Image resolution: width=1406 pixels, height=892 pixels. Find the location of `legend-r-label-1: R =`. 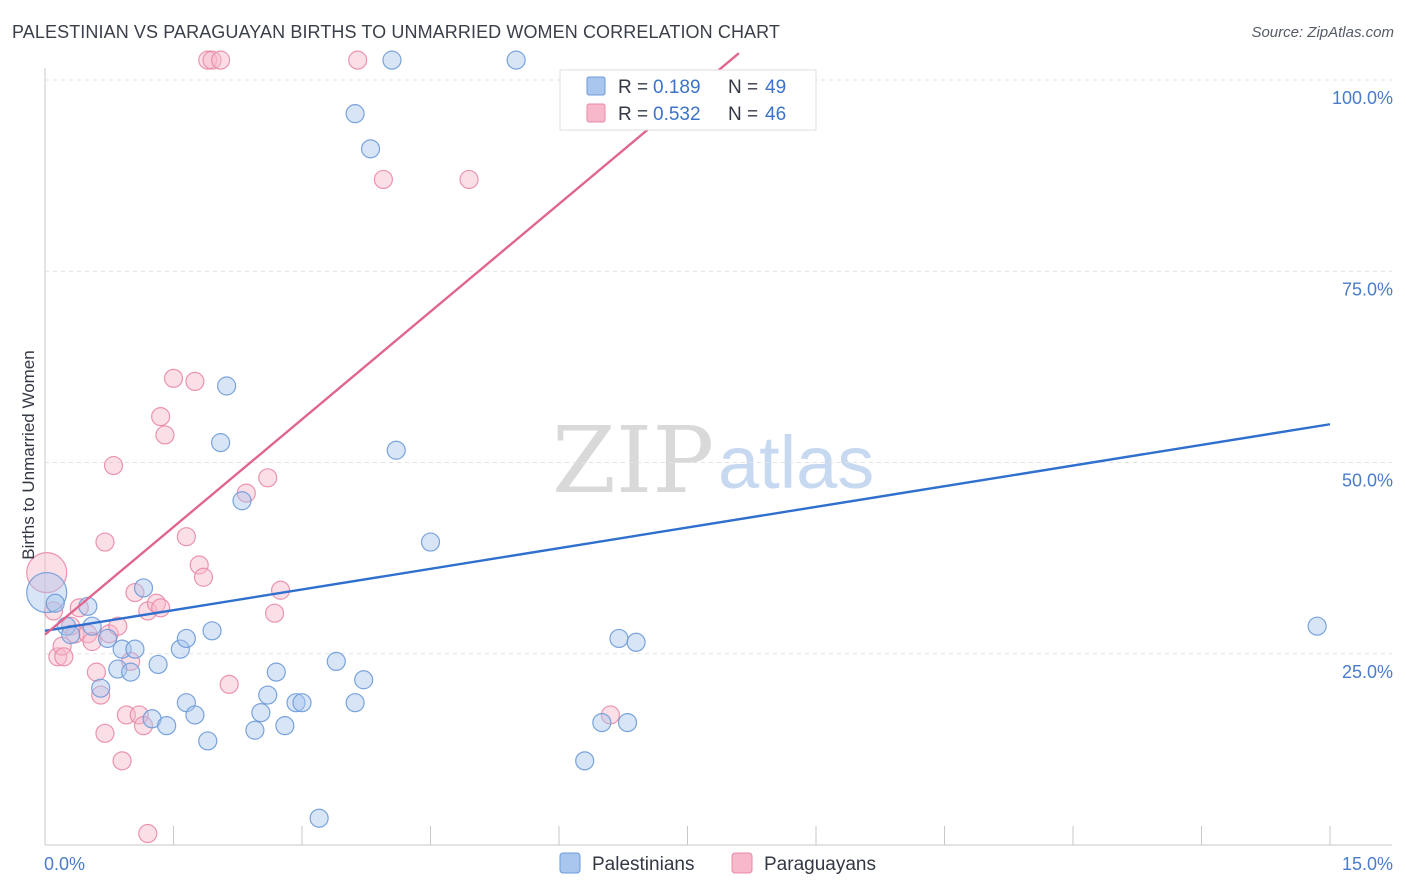

legend-r-label-1: R = is located at coordinates (633, 87).